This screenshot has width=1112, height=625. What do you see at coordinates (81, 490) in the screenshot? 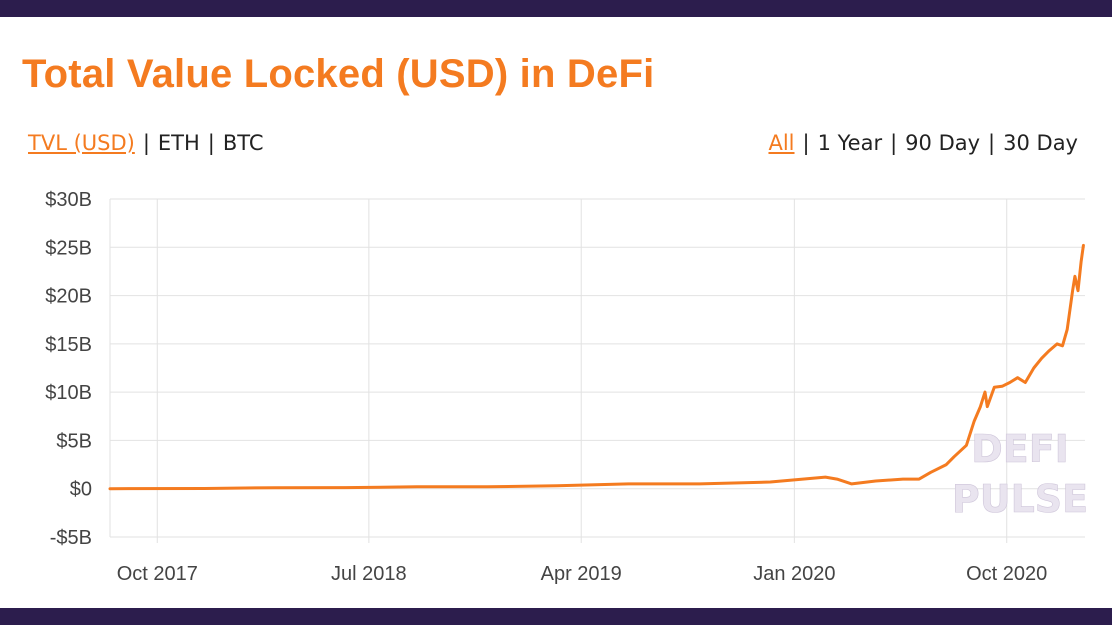
I see `y-tick-label: $0` at bounding box center [81, 490].